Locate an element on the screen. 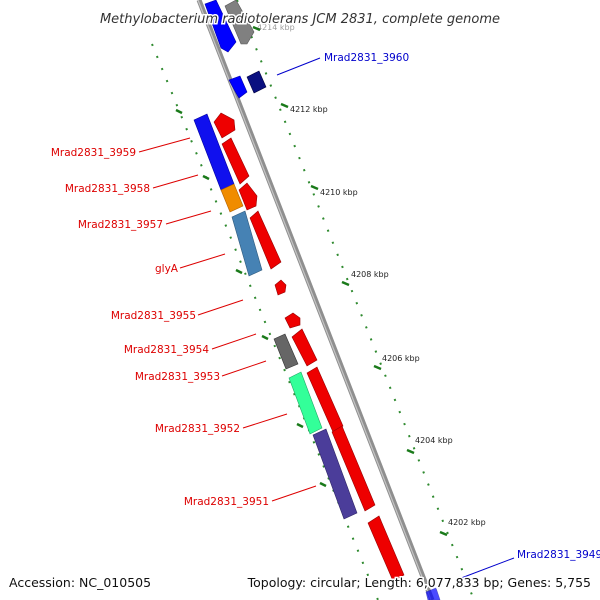 The height and width of the screenshot is (600, 600). gene-mrad2831-3960-d is located at coordinates (256, 82).